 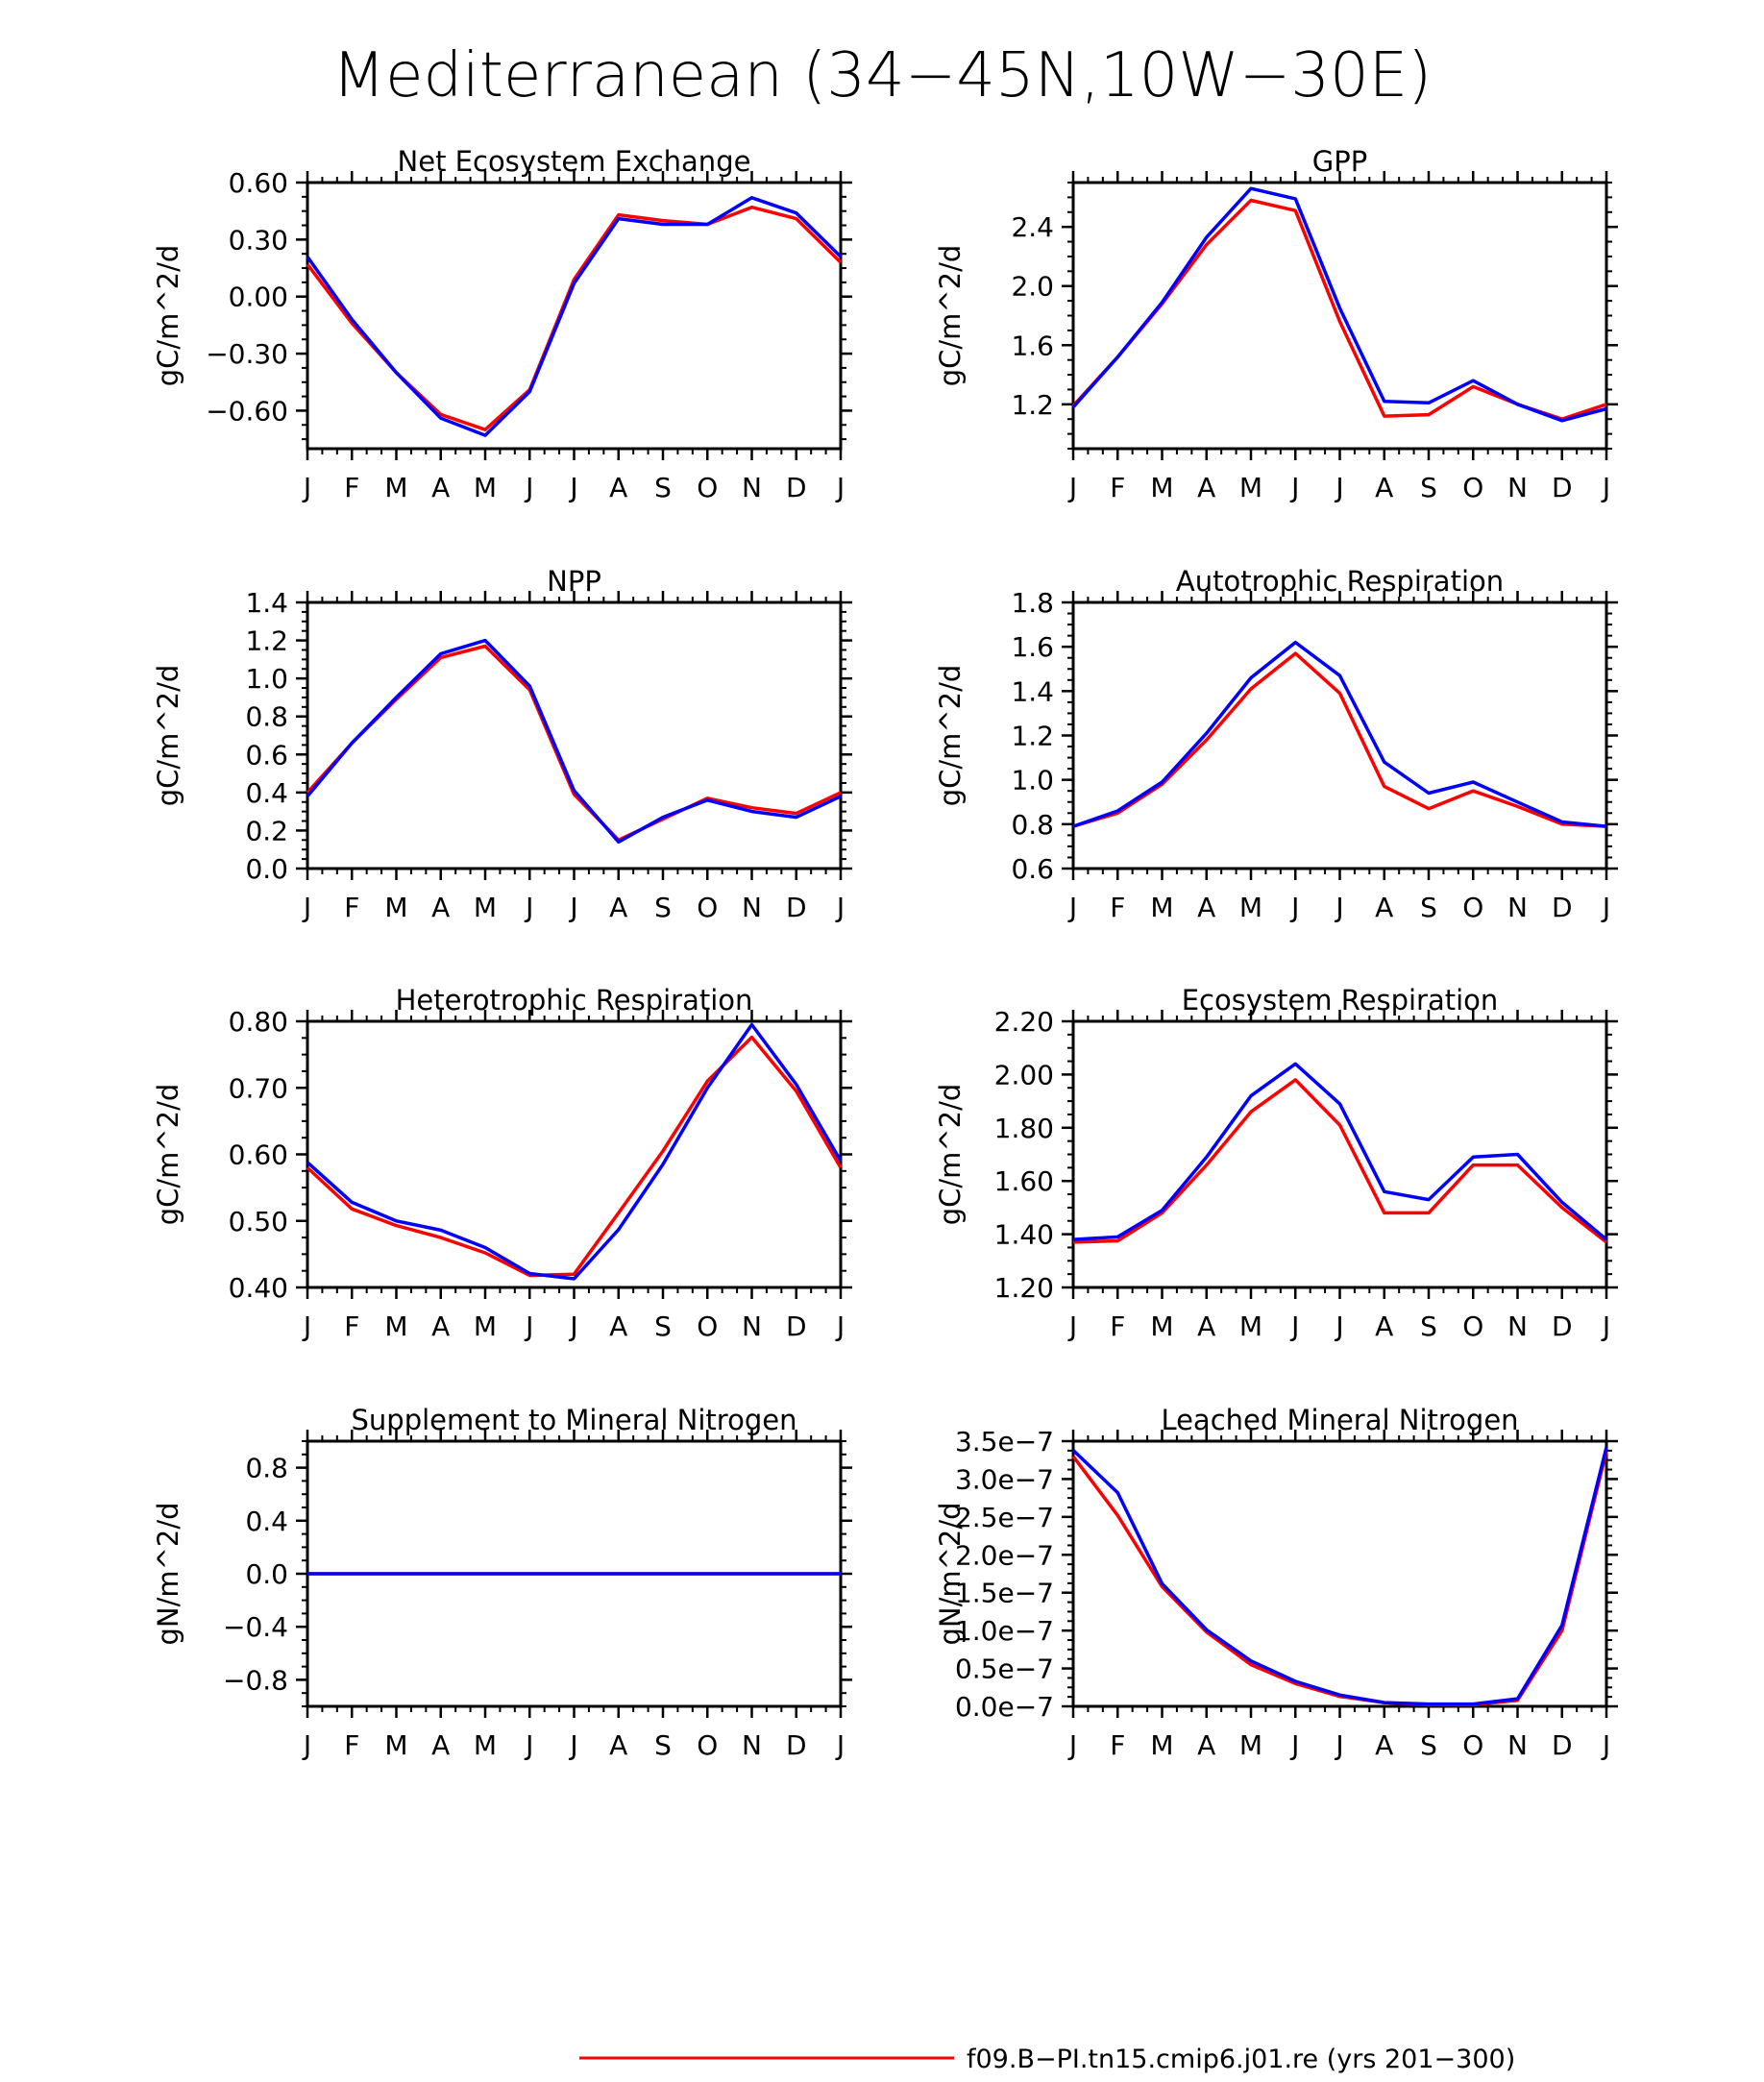 What do you see at coordinates (1004, 1669) in the screenshot?
I see `y-tick-label: 0.5e−7` at bounding box center [1004, 1669].